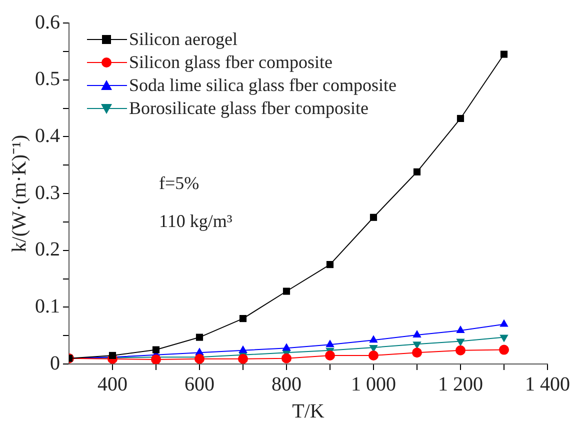  I want to click on x-tick-label: 1 200, so click(460, 384).